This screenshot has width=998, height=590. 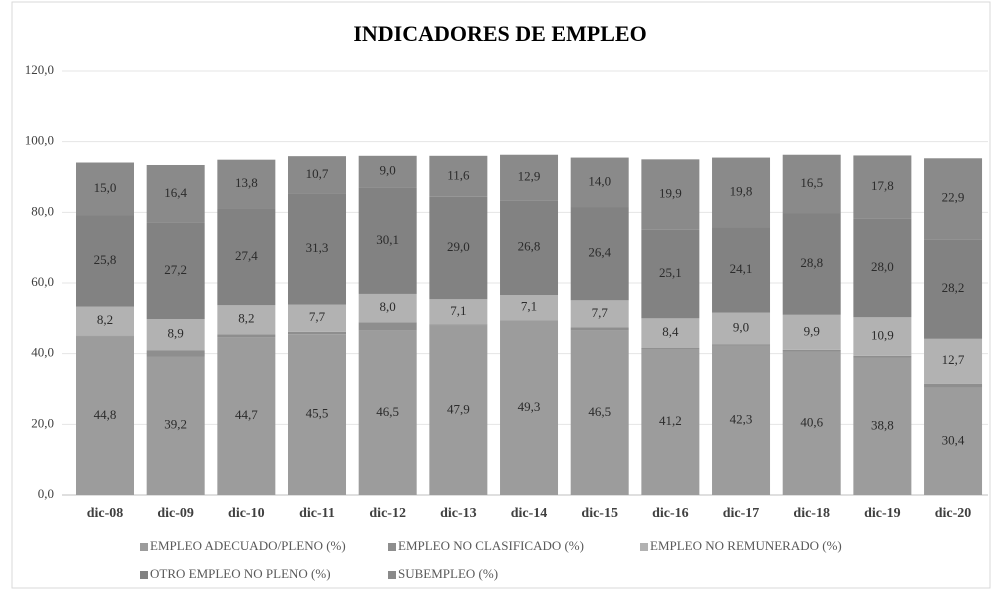 What do you see at coordinates (246, 513) in the screenshot?
I see `x-tick-label: dic-10` at bounding box center [246, 513].